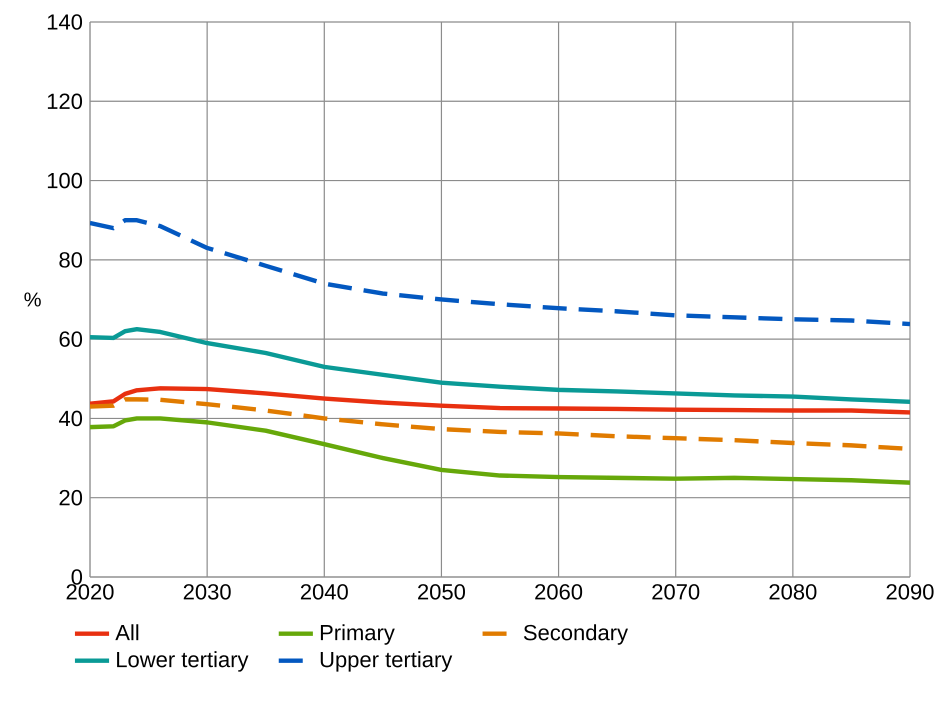 The image size is (942, 705). What do you see at coordinates (90, 592) in the screenshot?
I see `x-tick-label: 2020` at bounding box center [90, 592].